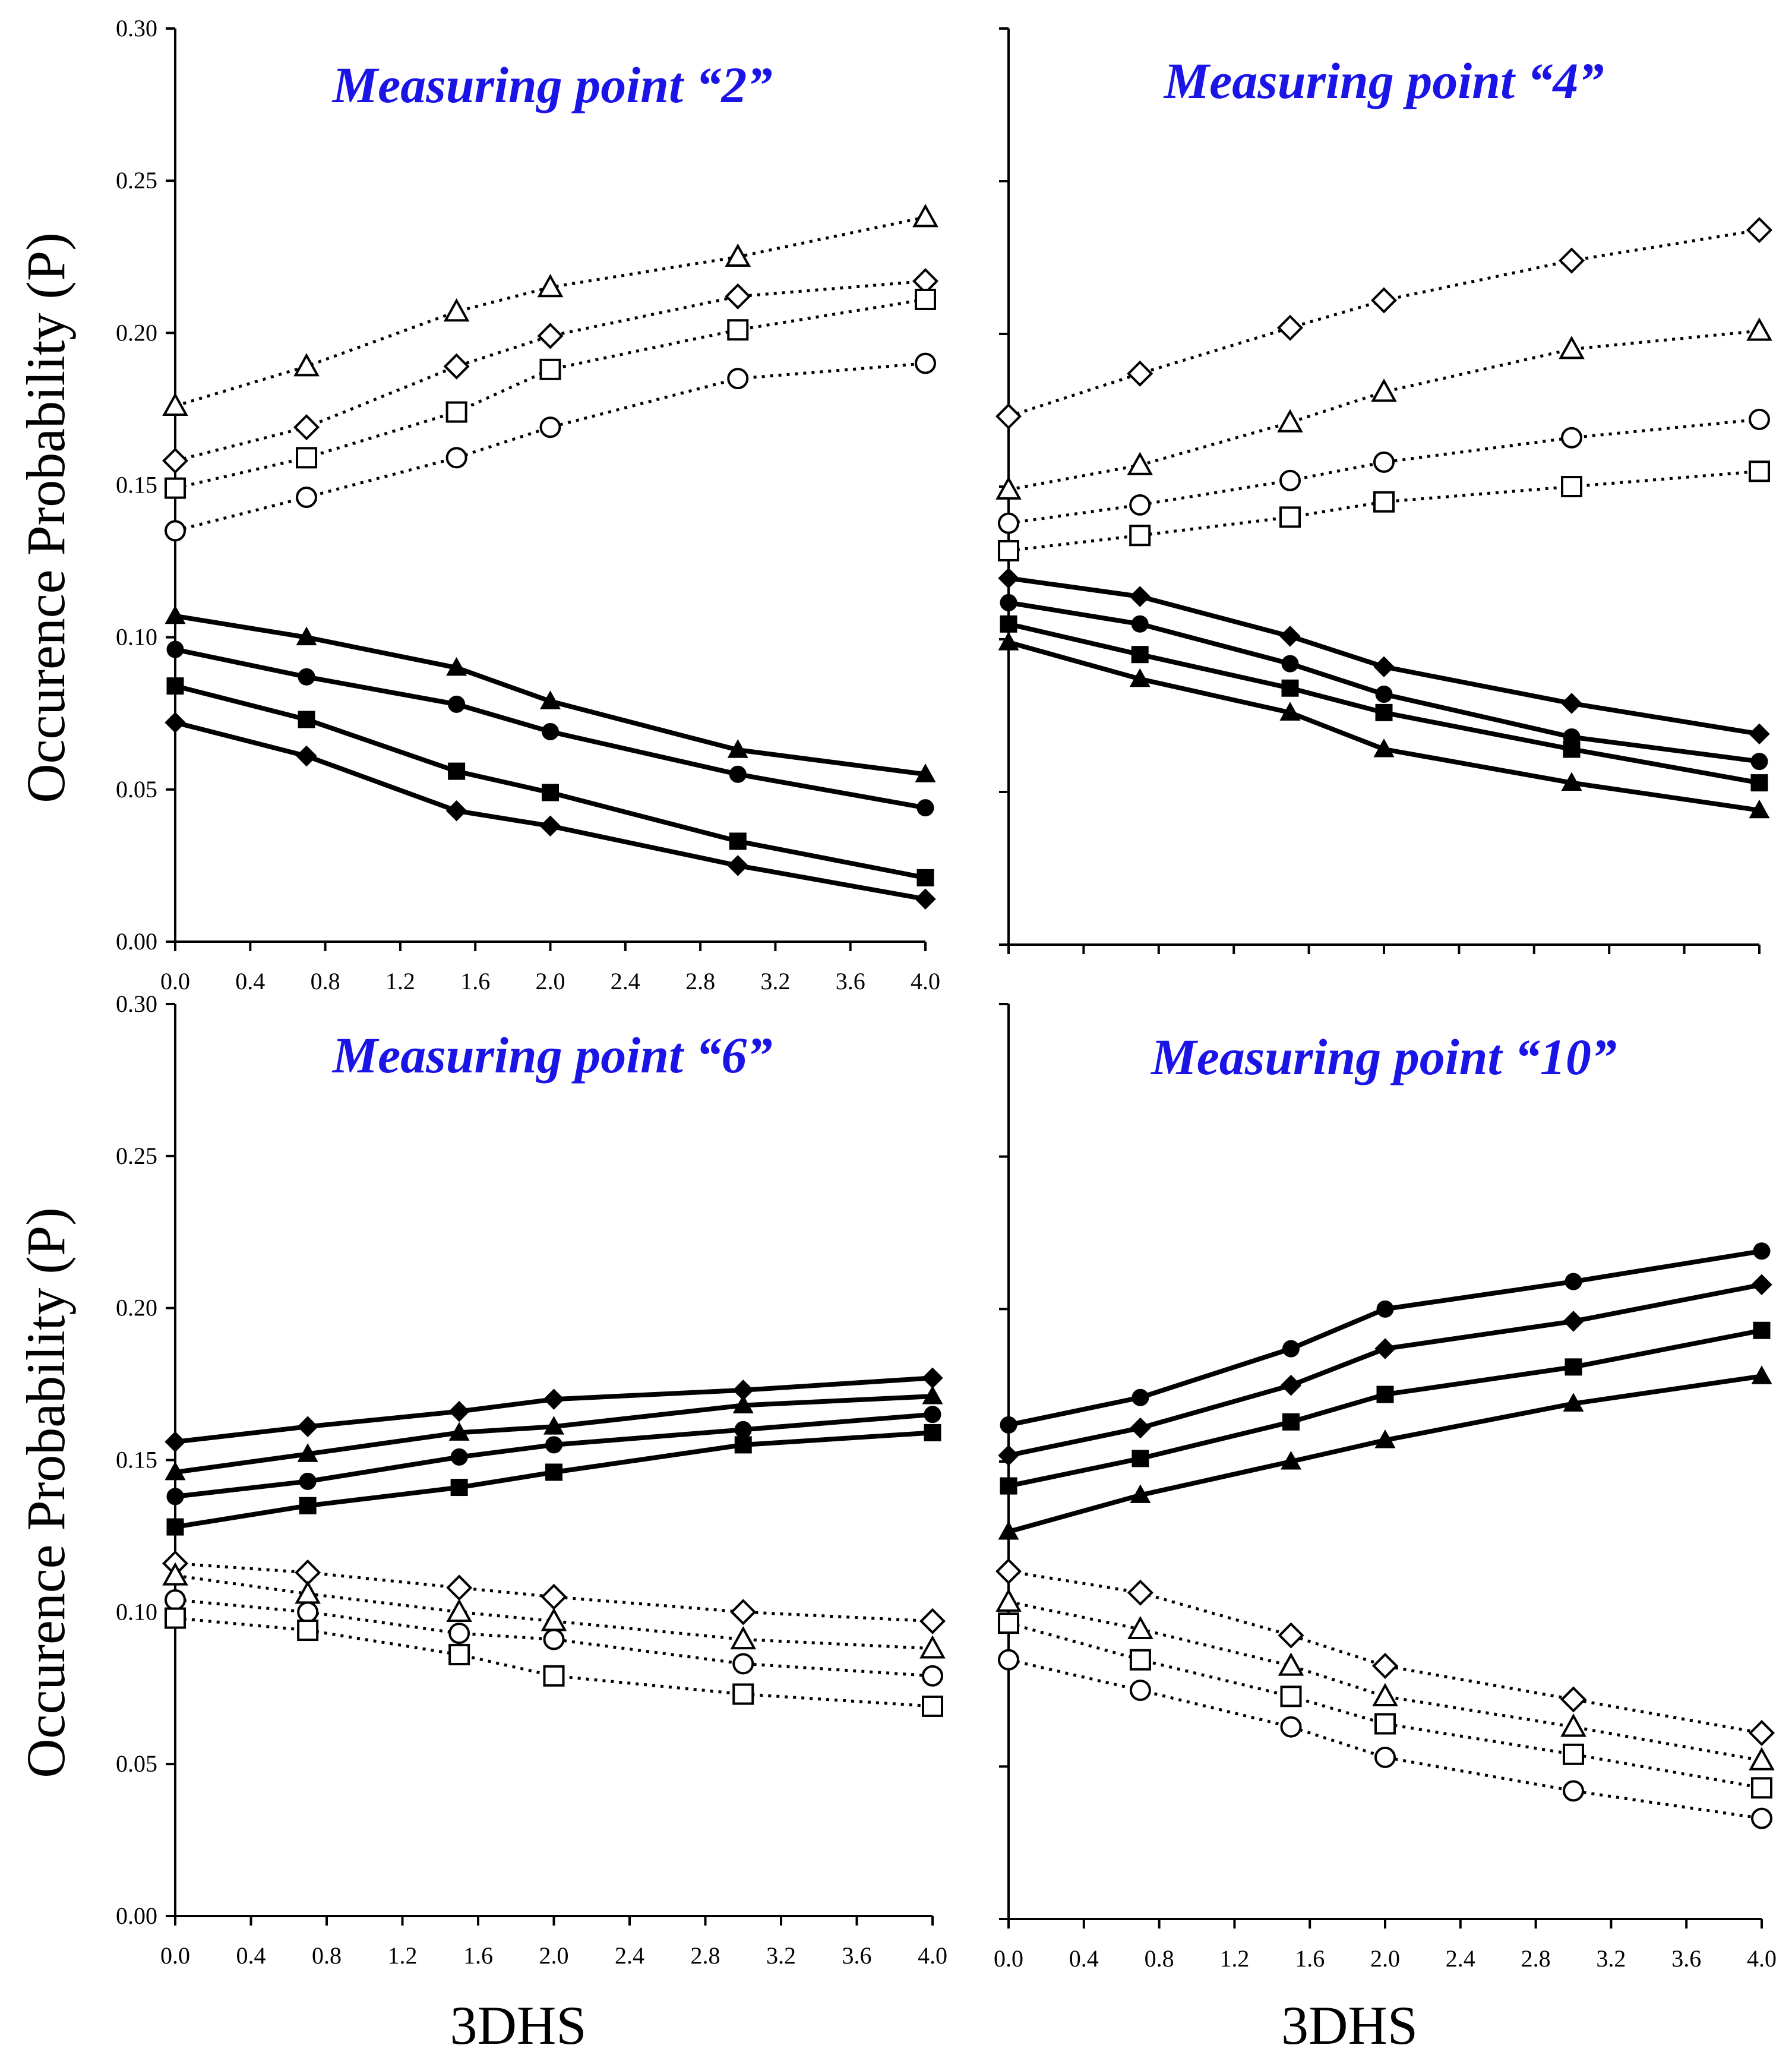  Describe the element at coordinates (136, 1611) in the screenshot. I see `y-tick-label: 0.10` at that location.